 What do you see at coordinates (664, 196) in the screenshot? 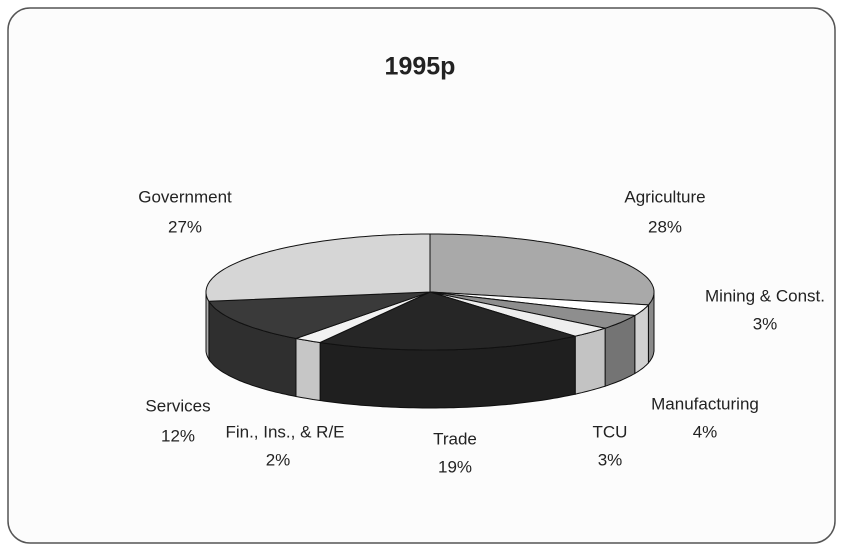
I see `category-label: Agriculture` at bounding box center [664, 196].